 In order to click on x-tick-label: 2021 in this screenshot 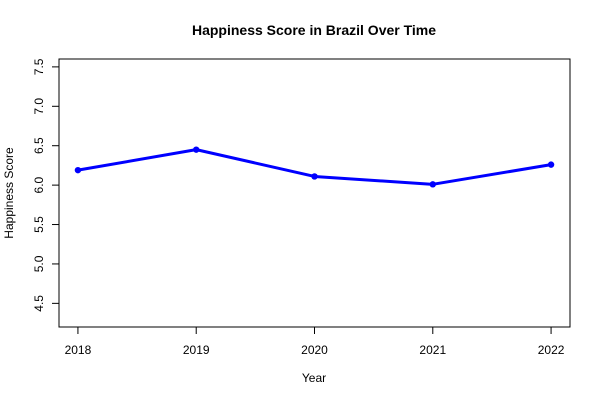, I will do `click(432, 350)`.